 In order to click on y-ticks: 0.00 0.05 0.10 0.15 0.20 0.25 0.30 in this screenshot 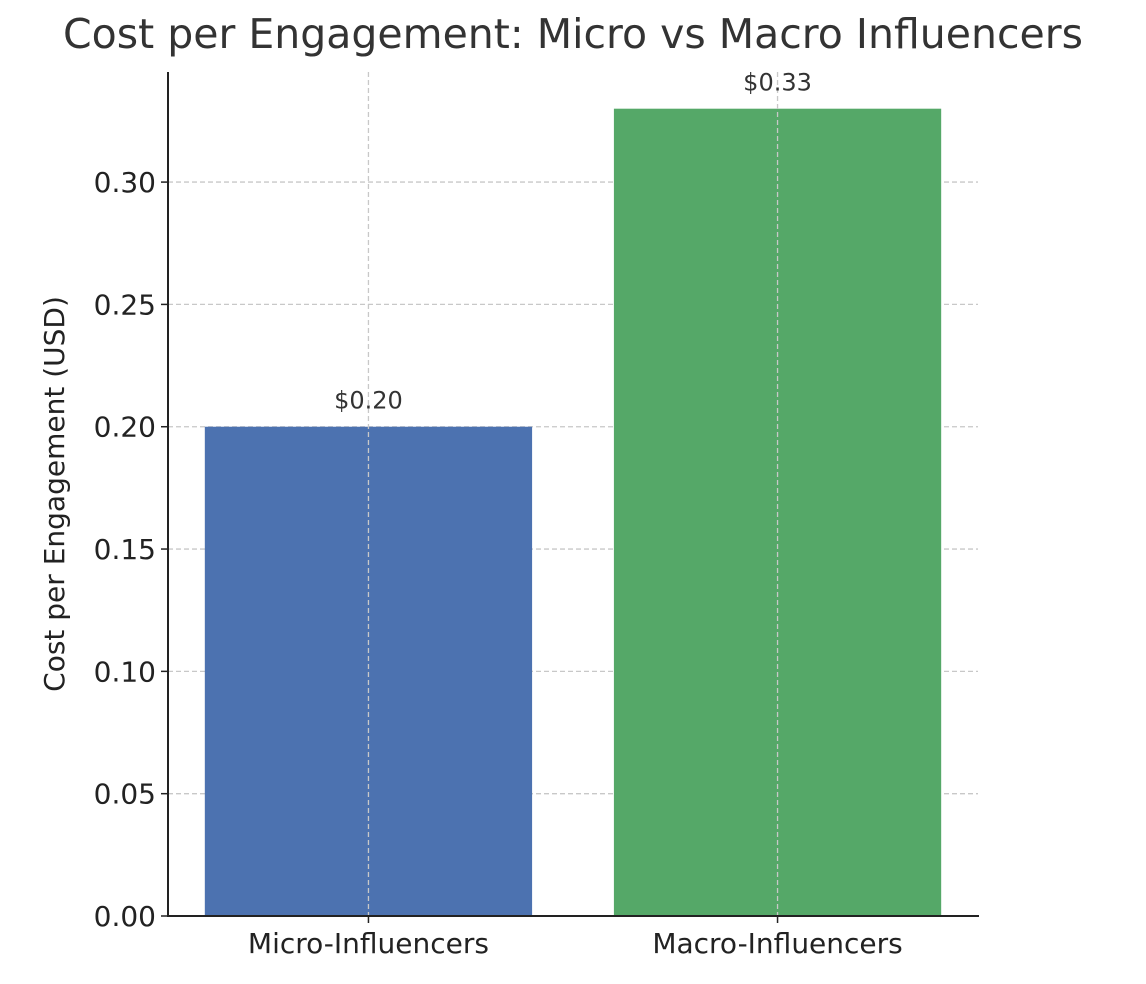, I will do `click(131, 549)`.